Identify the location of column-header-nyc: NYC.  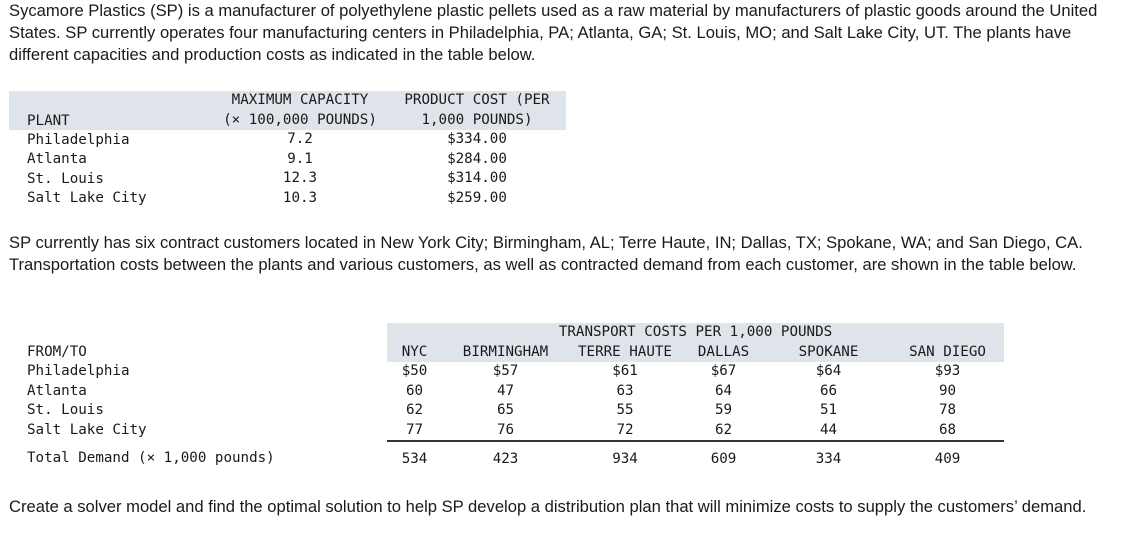
(414, 352).